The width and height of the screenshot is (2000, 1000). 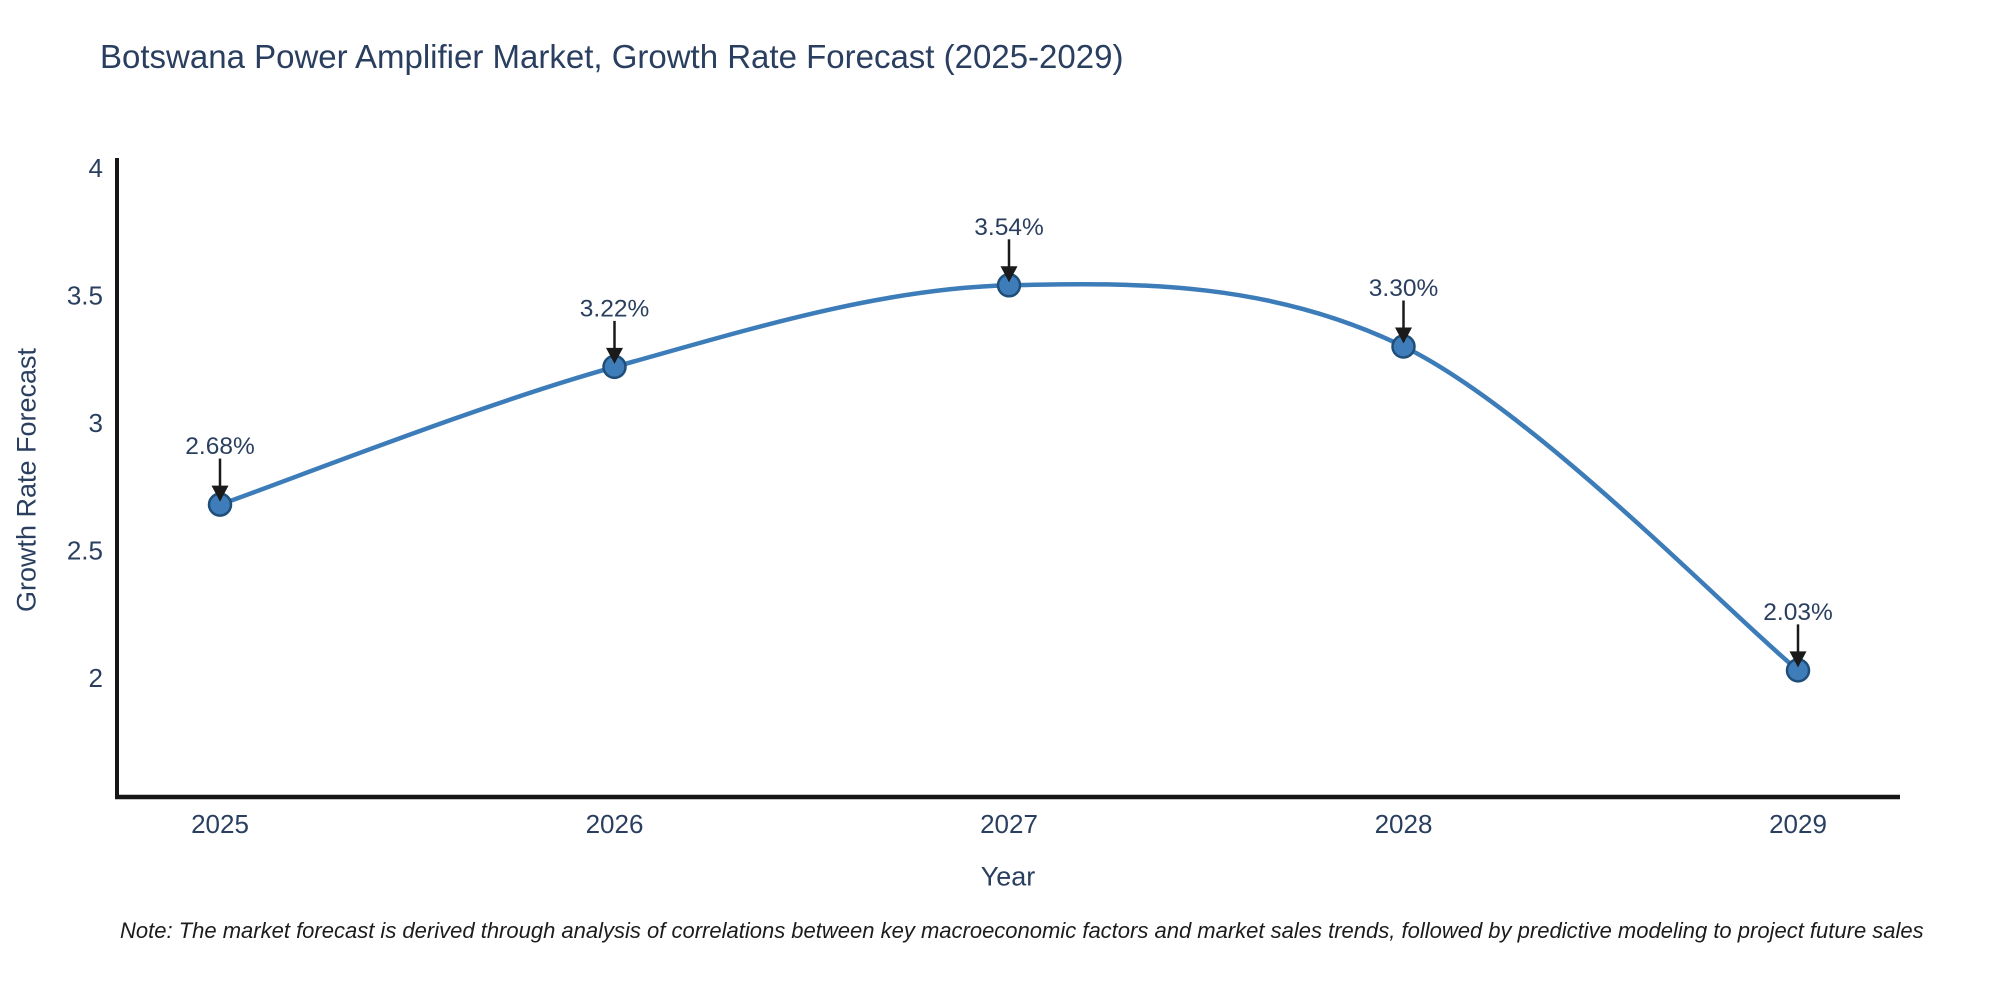 What do you see at coordinates (1009, 824) in the screenshot?
I see `x-tick-label: 2027` at bounding box center [1009, 824].